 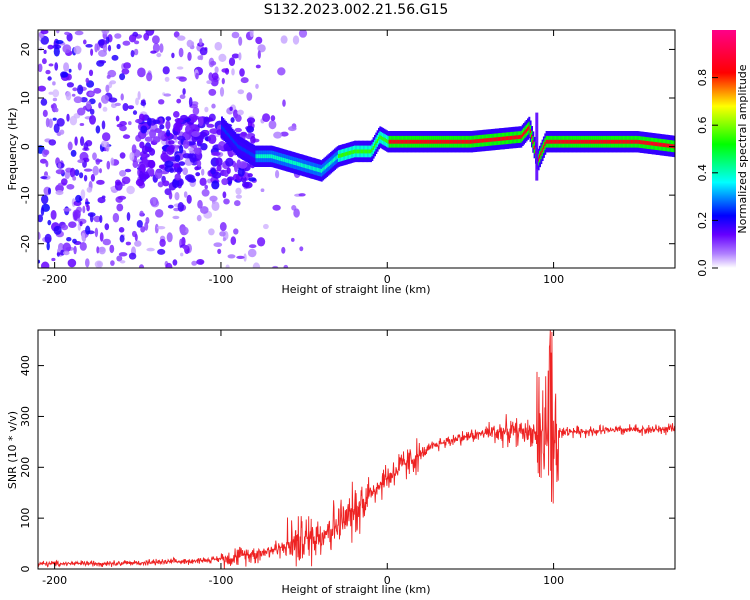 I want to click on snr-xtick-label: 0, so click(x=387, y=580).